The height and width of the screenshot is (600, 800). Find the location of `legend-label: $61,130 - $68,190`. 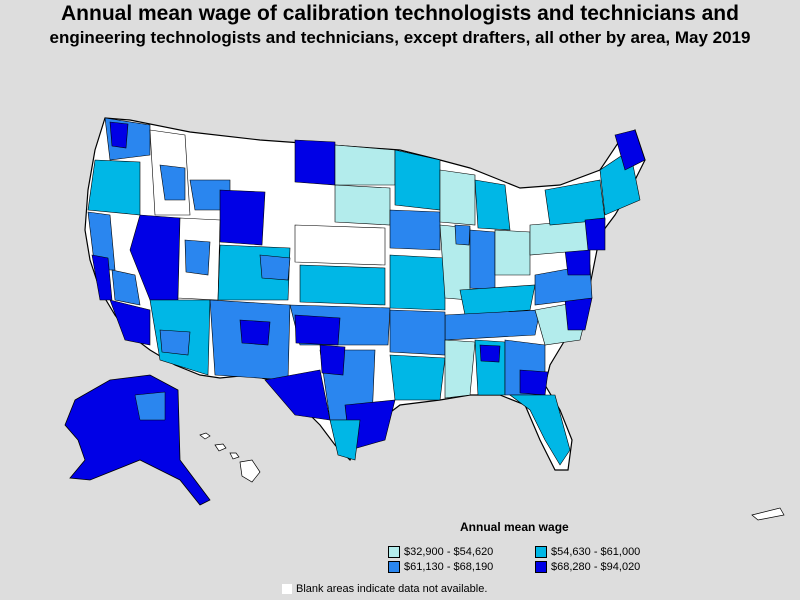

legend-label: $61,130 - $68,190 is located at coordinates (449, 567).